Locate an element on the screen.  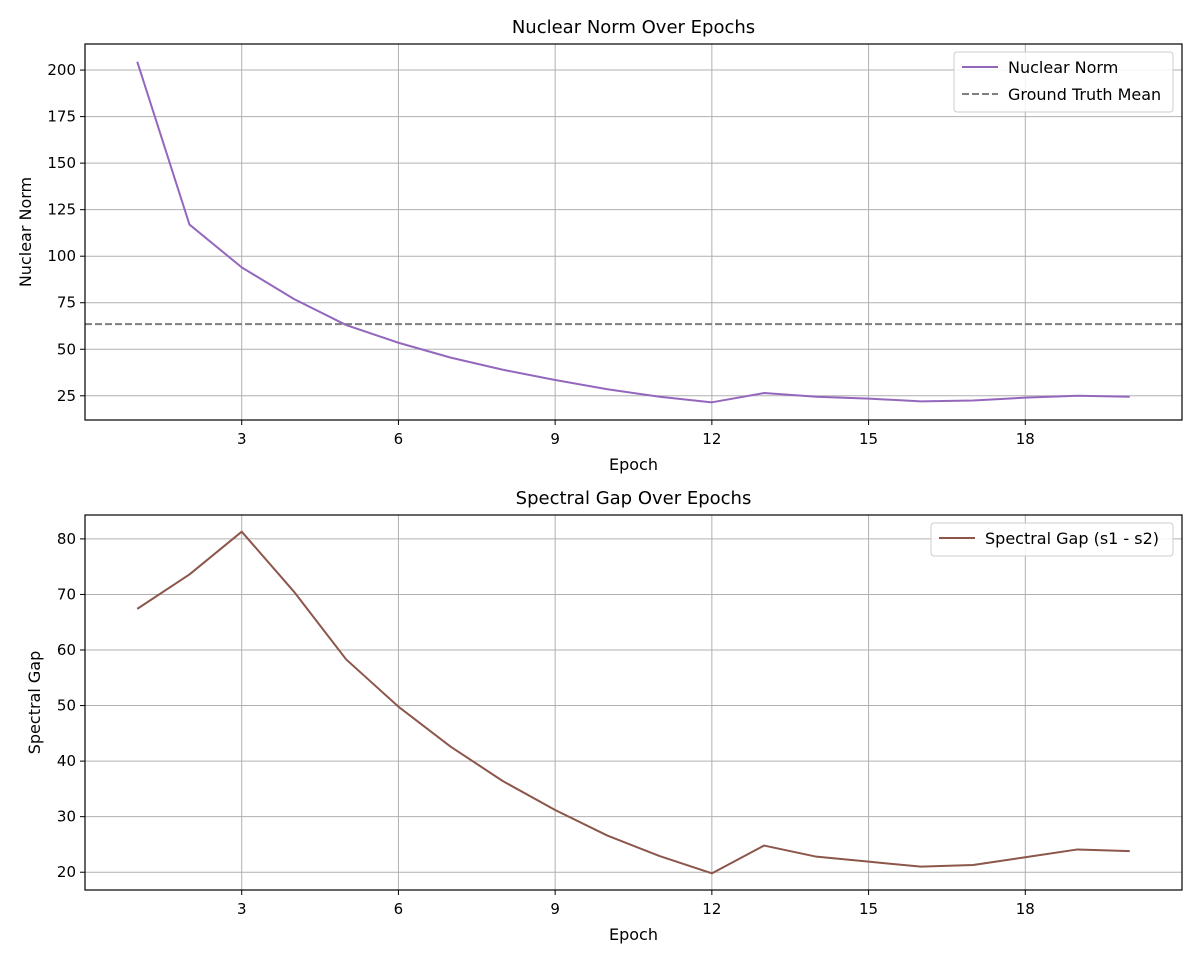
y-tick-label: 175 is located at coordinates (61, 117).